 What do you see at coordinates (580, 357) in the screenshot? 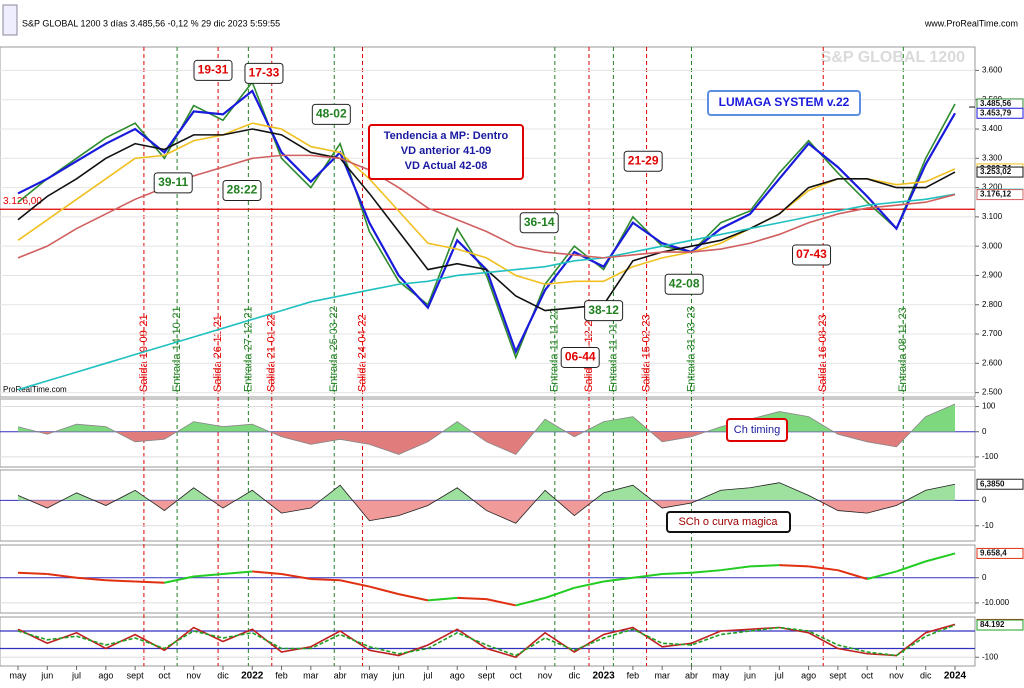
I see `annotation-label: 06-44` at bounding box center [580, 357].